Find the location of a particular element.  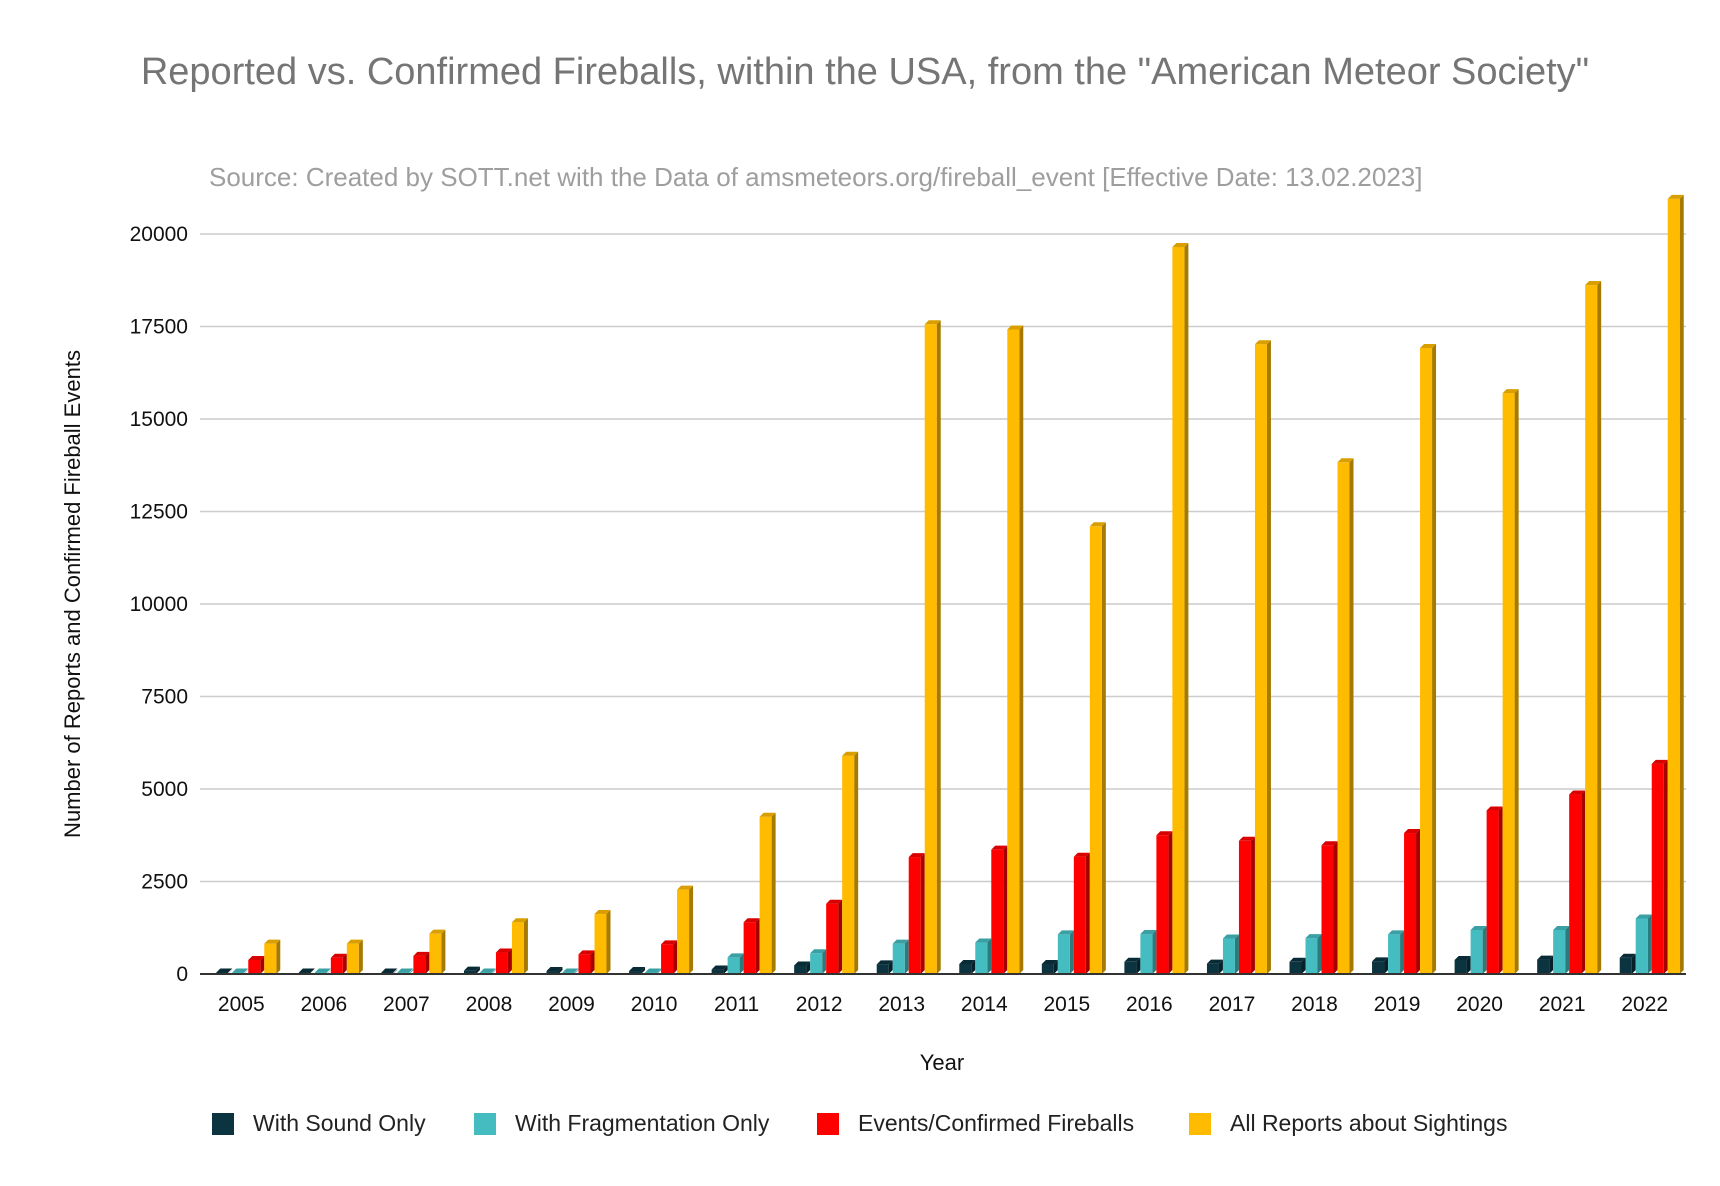

bar-all-reports-about-sightings-2021 is located at coordinates (1593, 627).